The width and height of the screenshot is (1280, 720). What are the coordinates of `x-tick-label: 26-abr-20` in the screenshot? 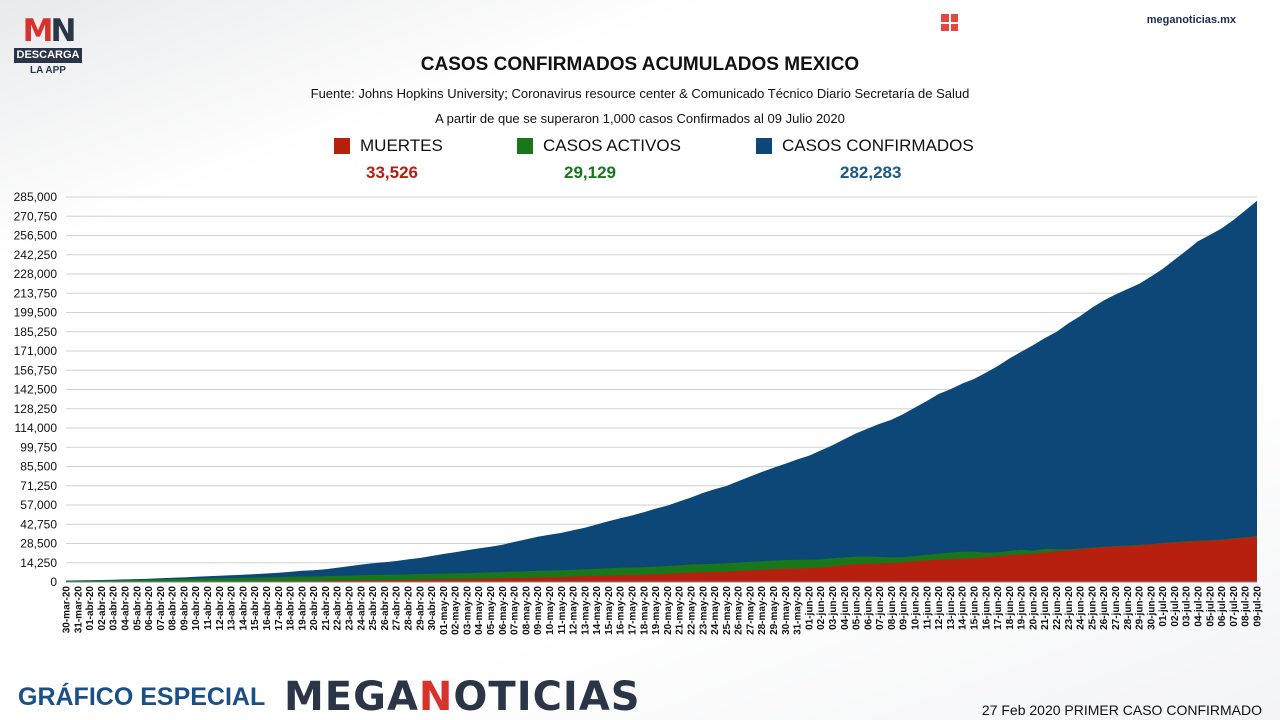 It's located at (385, 608).